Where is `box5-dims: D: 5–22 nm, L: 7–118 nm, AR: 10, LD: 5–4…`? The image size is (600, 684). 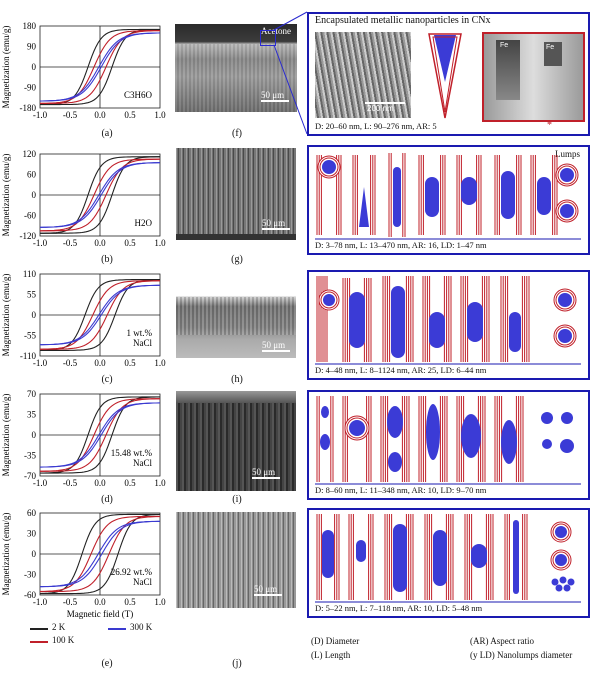 box5-dims: D: 5–22 nm, L: 7–118 nm, AR: 10, LD: 5–4… is located at coordinates (399, 608).